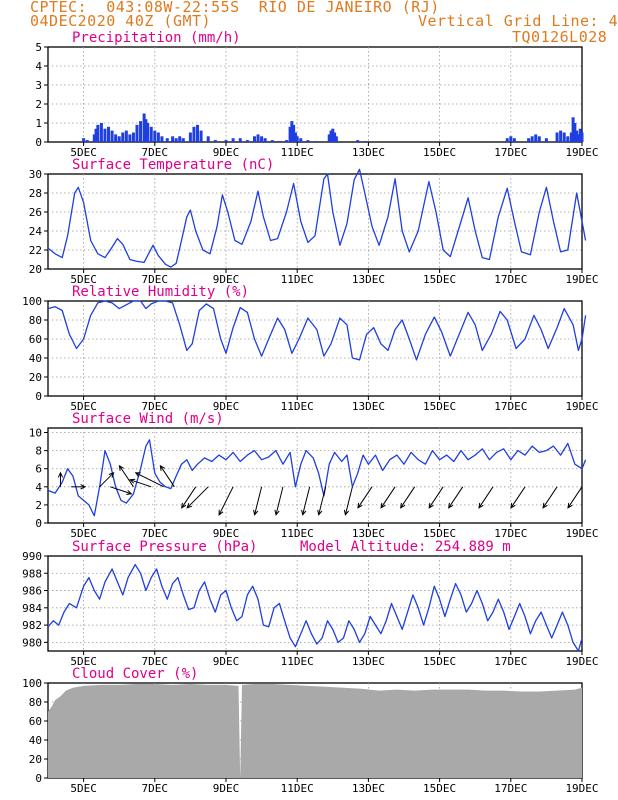 The width and height of the screenshot is (618, 800). What do you see at coordinates (38, 451) in the screenshot?
I see `wind-ytick-label: 8` at bounding box center [38, 451].